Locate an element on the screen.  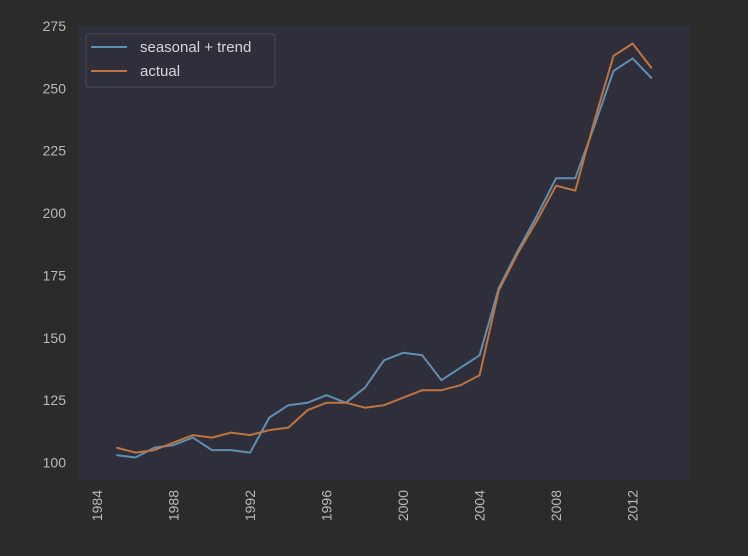
y-tick-label: 125 is located at coordinates (55, 400).